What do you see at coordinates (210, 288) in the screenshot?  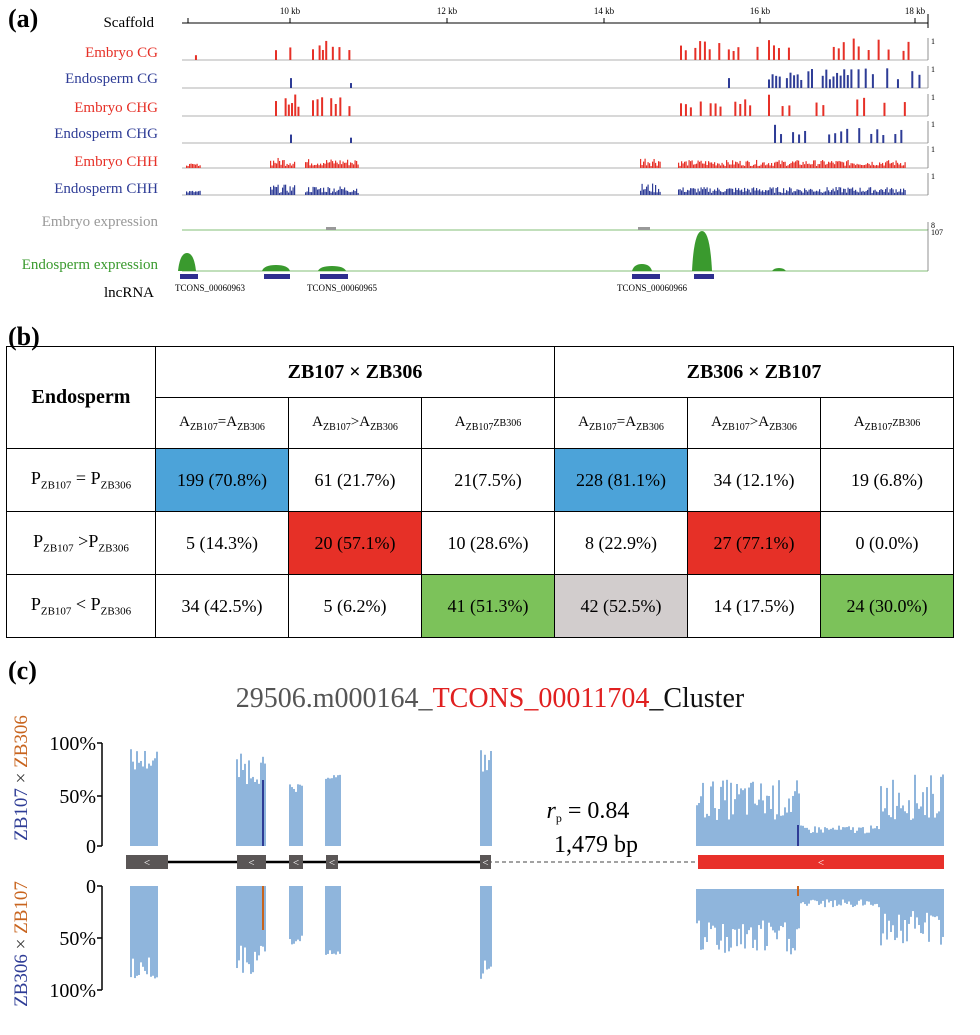 I see `lncrna-id-label: TCONS_00060963` at bounding box center [210, 288].